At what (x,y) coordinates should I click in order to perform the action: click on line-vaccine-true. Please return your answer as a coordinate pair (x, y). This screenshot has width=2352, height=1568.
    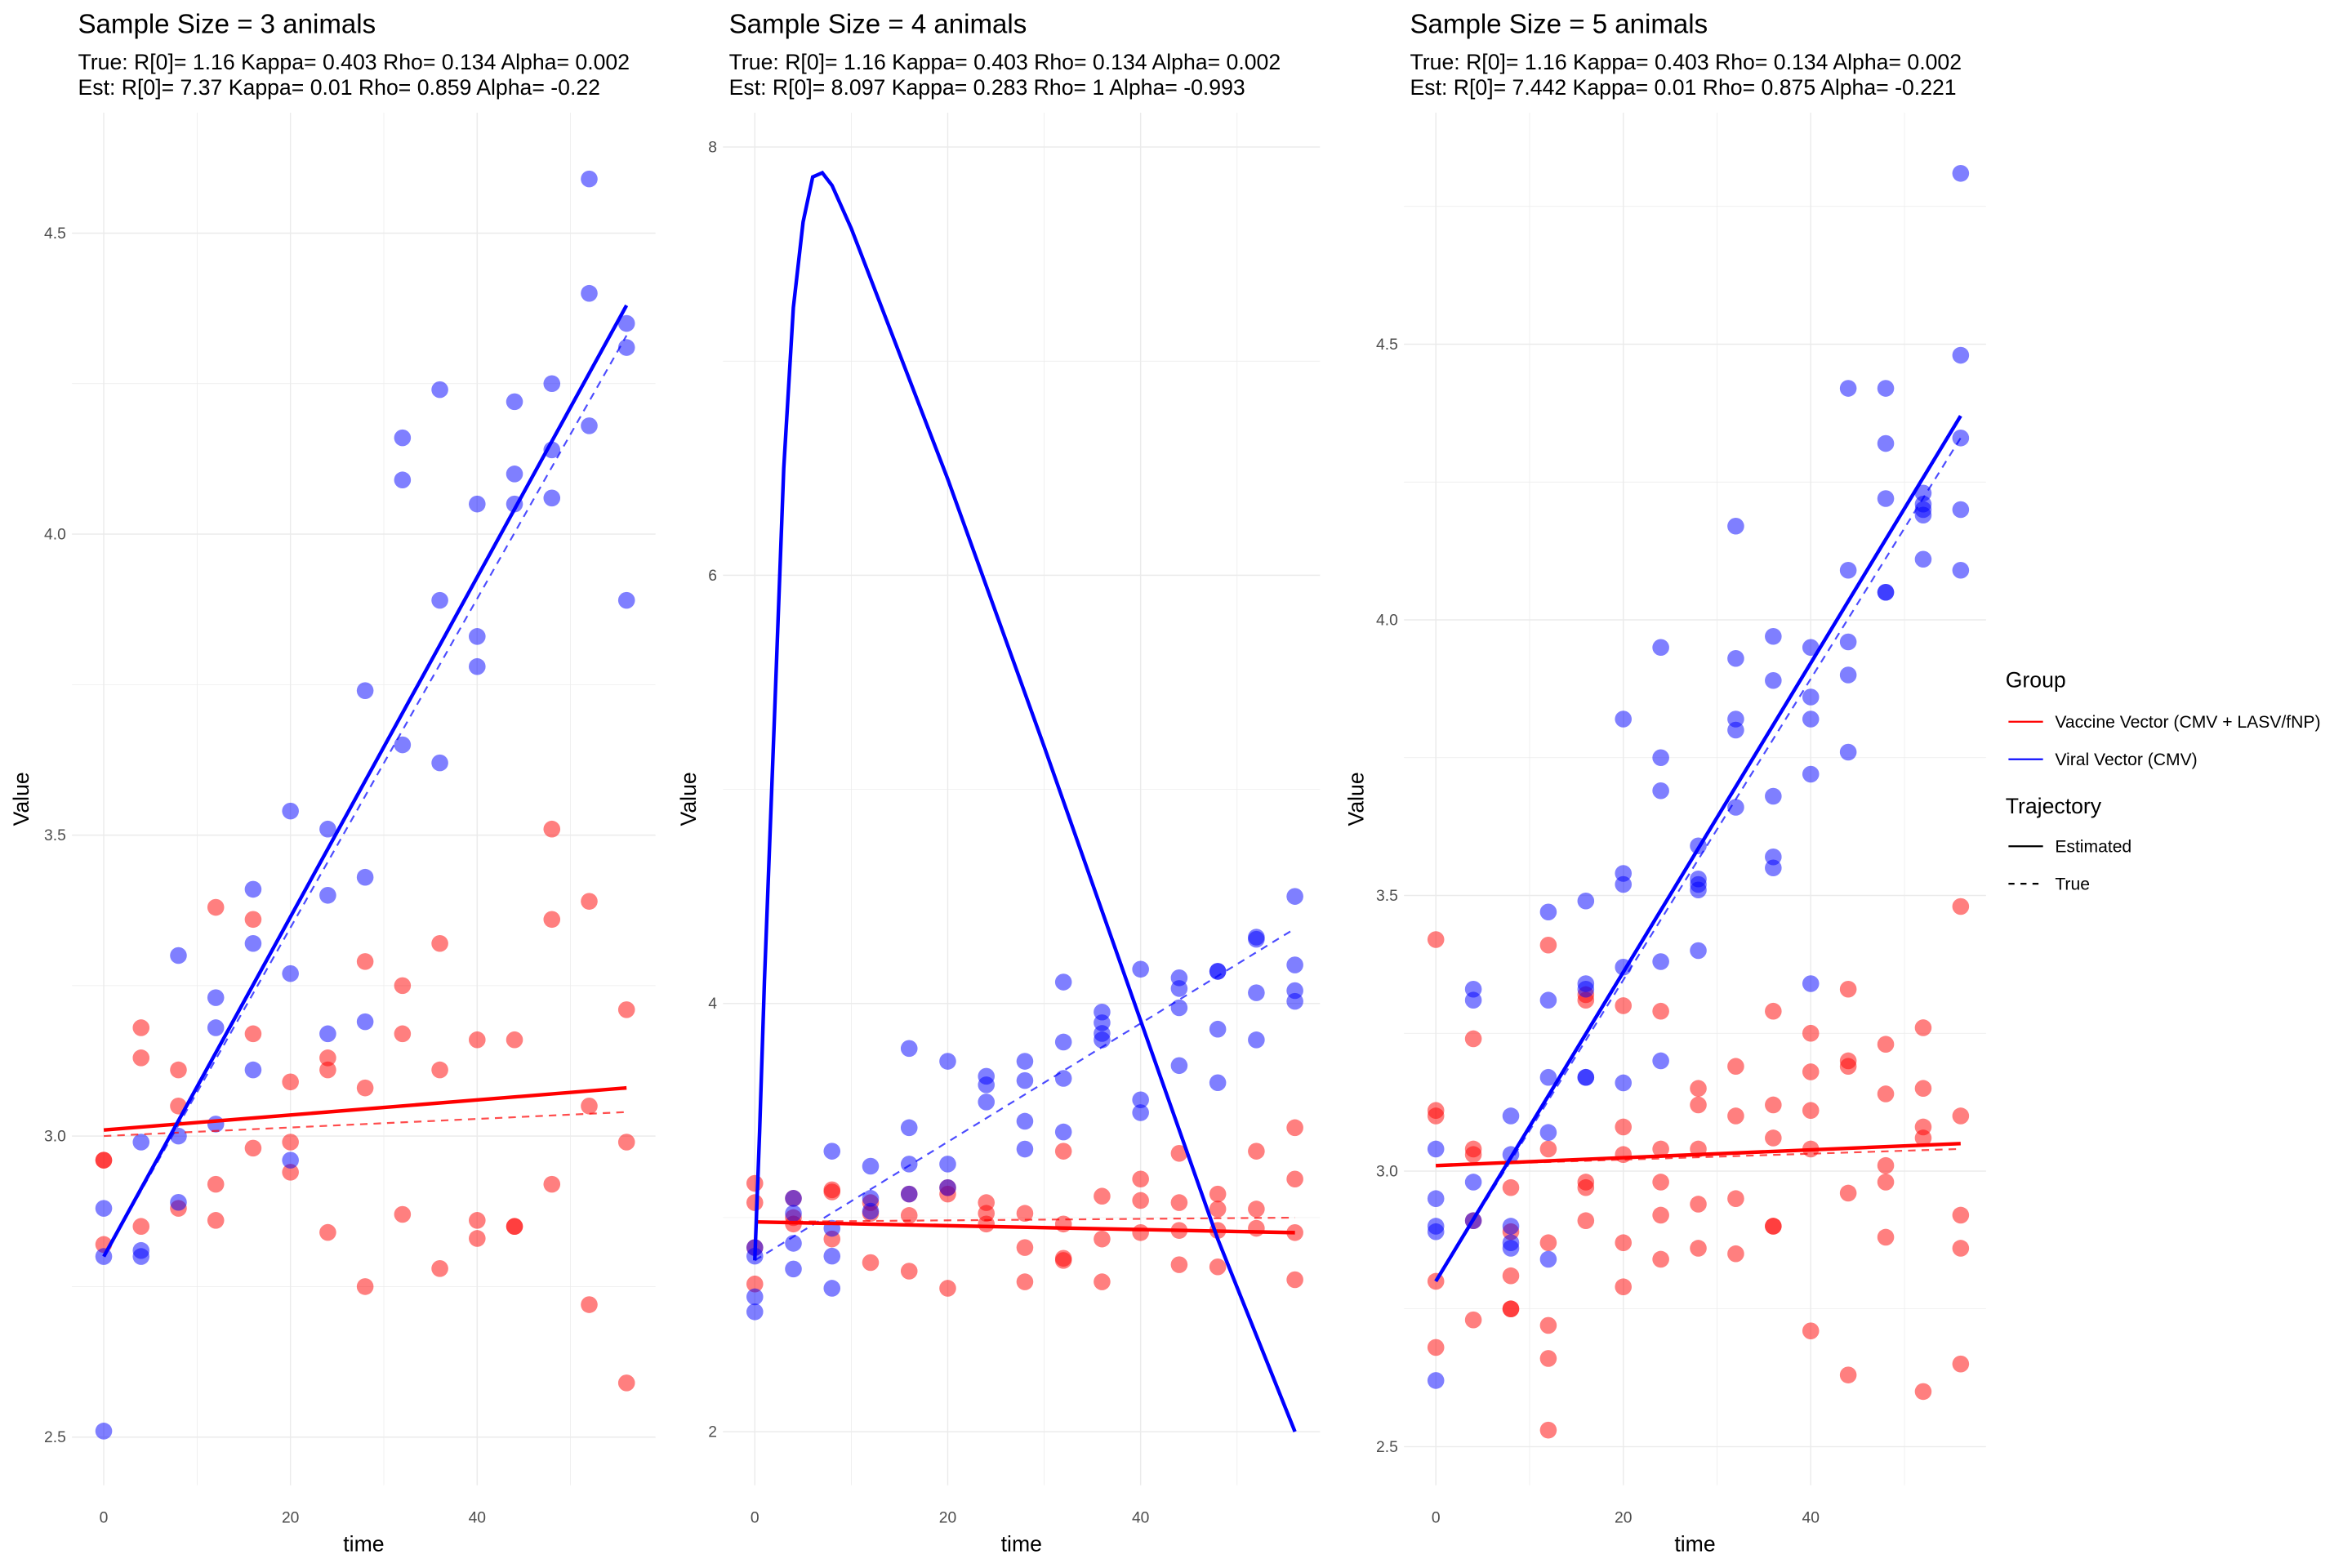
    Looking at the image, I should click on (1025, 1219).